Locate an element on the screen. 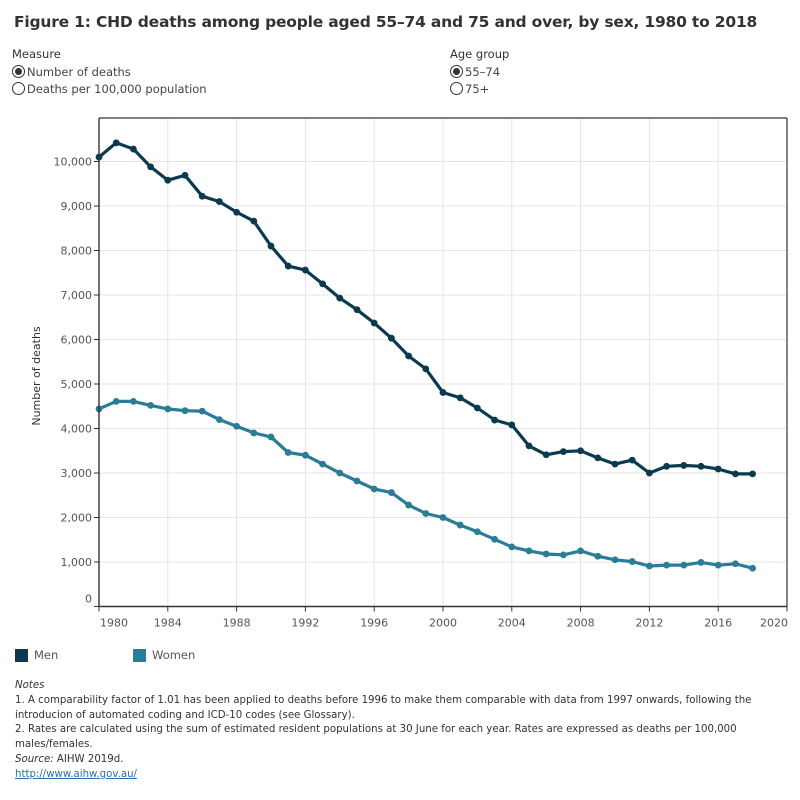  legend-item-women: Women is located at coordinates (164, 655).